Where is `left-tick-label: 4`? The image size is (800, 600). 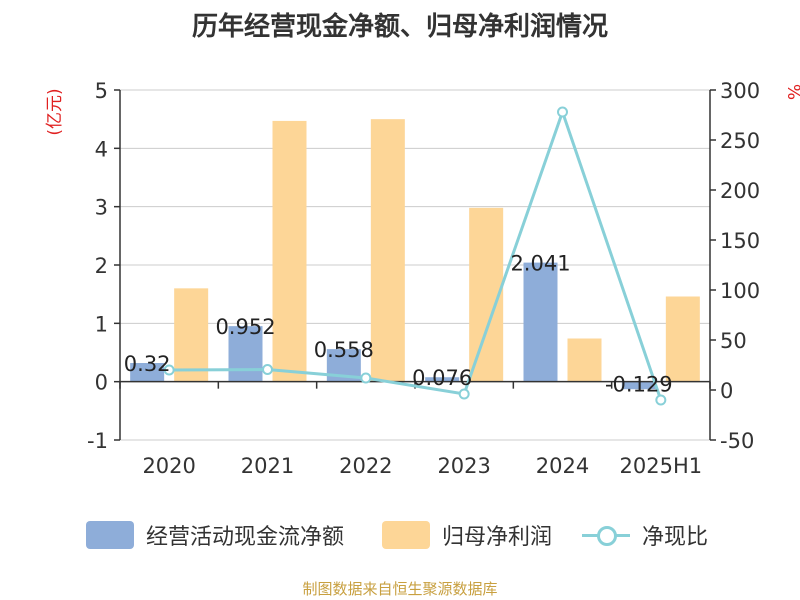
left-tick-label: 4 is located at coordinates (101, 149).